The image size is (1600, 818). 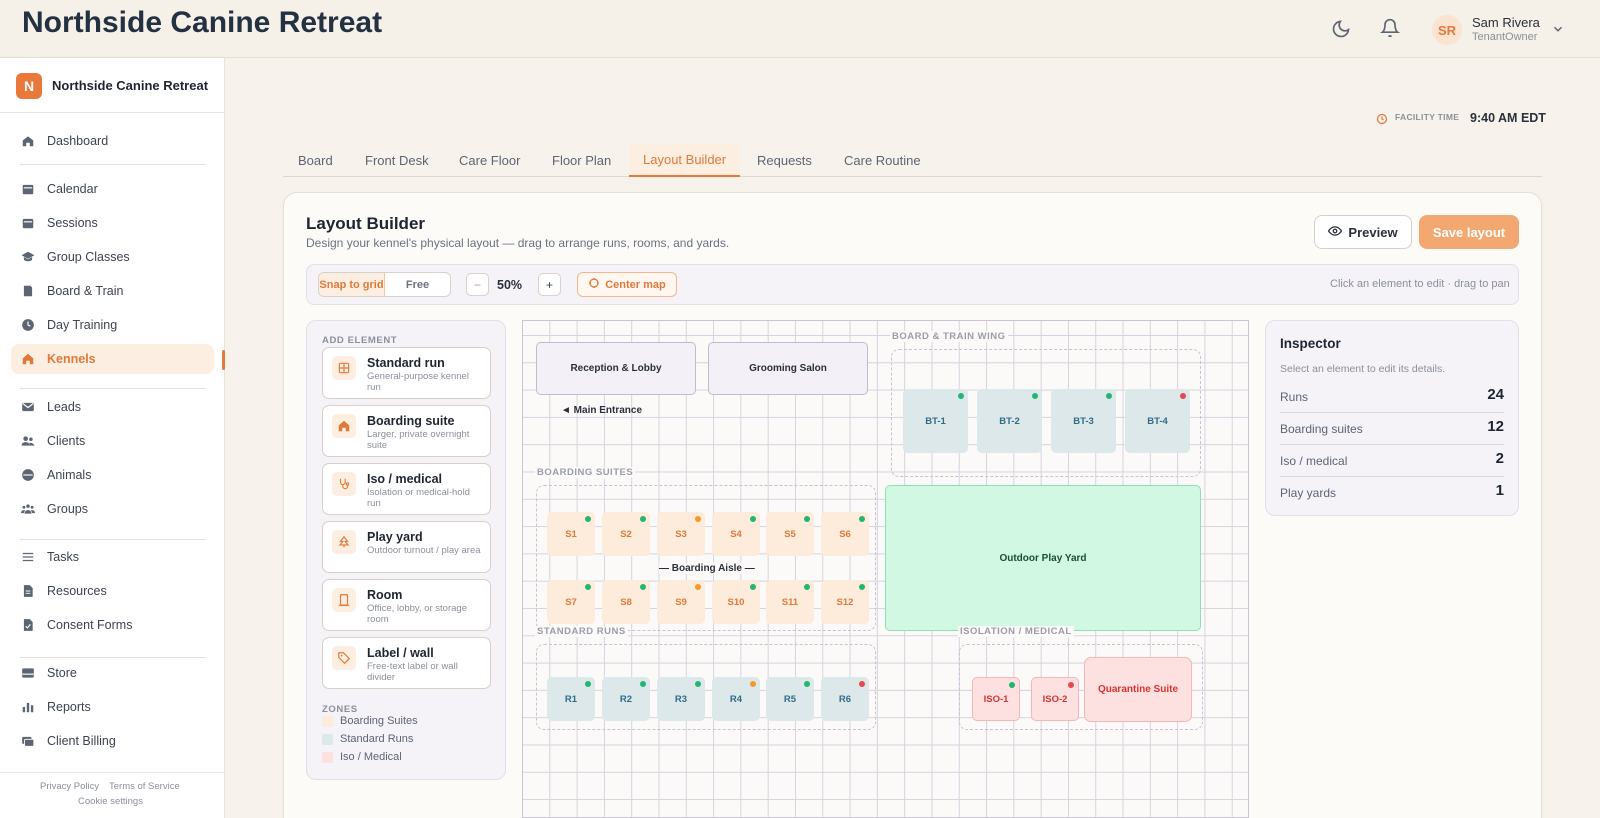 I want to click on kennel-unit-s1: S1, so click(x=571, y=534).